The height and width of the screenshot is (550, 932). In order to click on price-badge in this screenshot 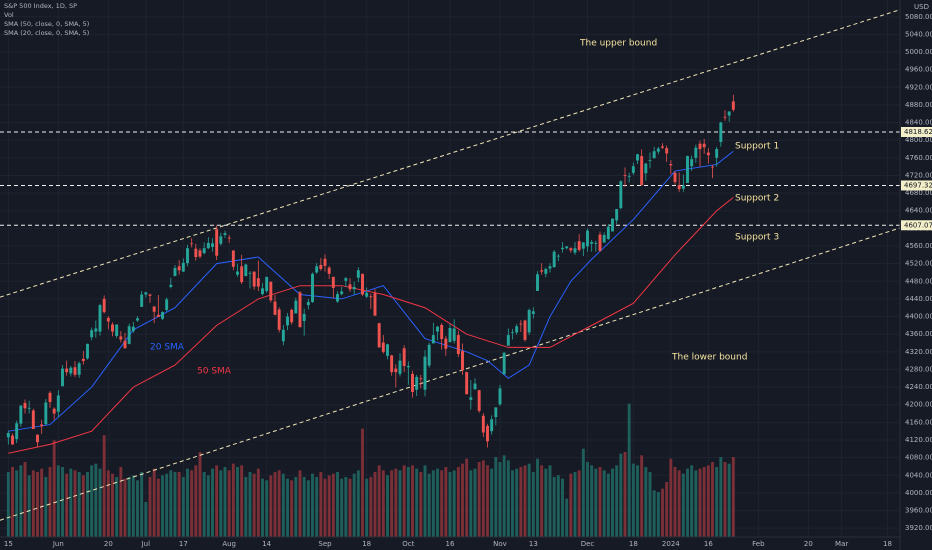, I will do `click(916, 131)`.